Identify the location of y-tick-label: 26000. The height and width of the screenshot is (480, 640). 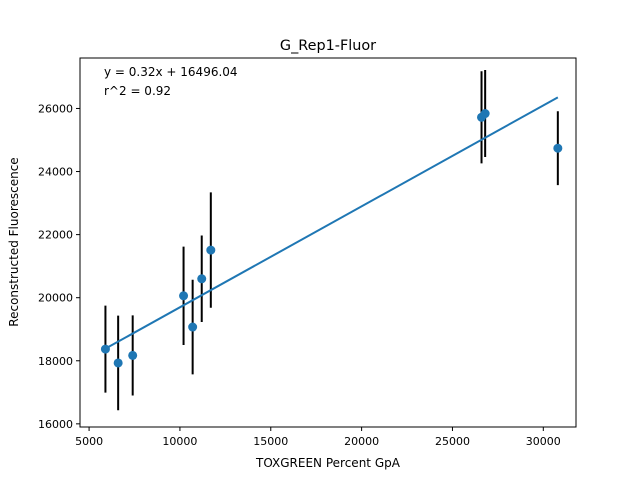
(55, 108).